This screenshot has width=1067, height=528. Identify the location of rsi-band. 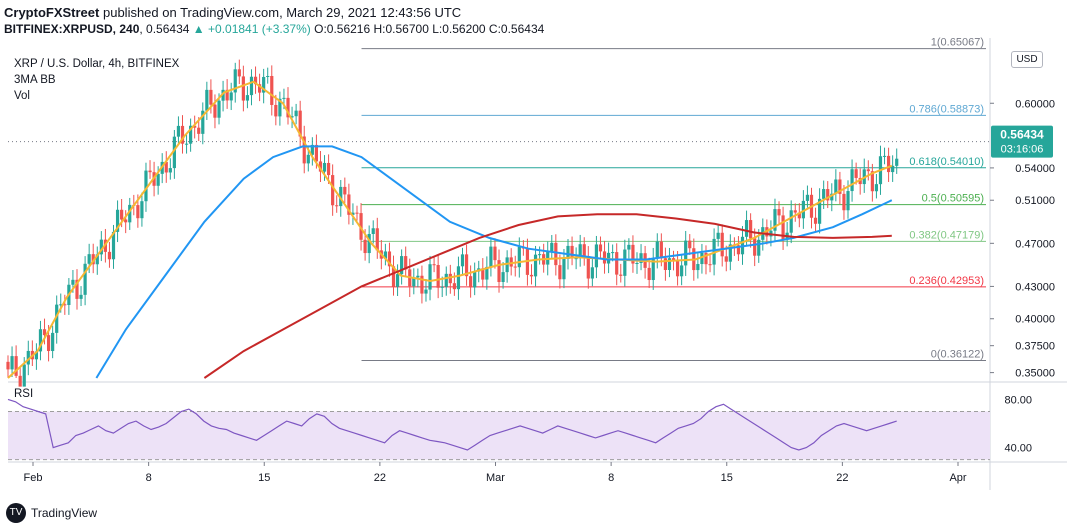
(499, 435).